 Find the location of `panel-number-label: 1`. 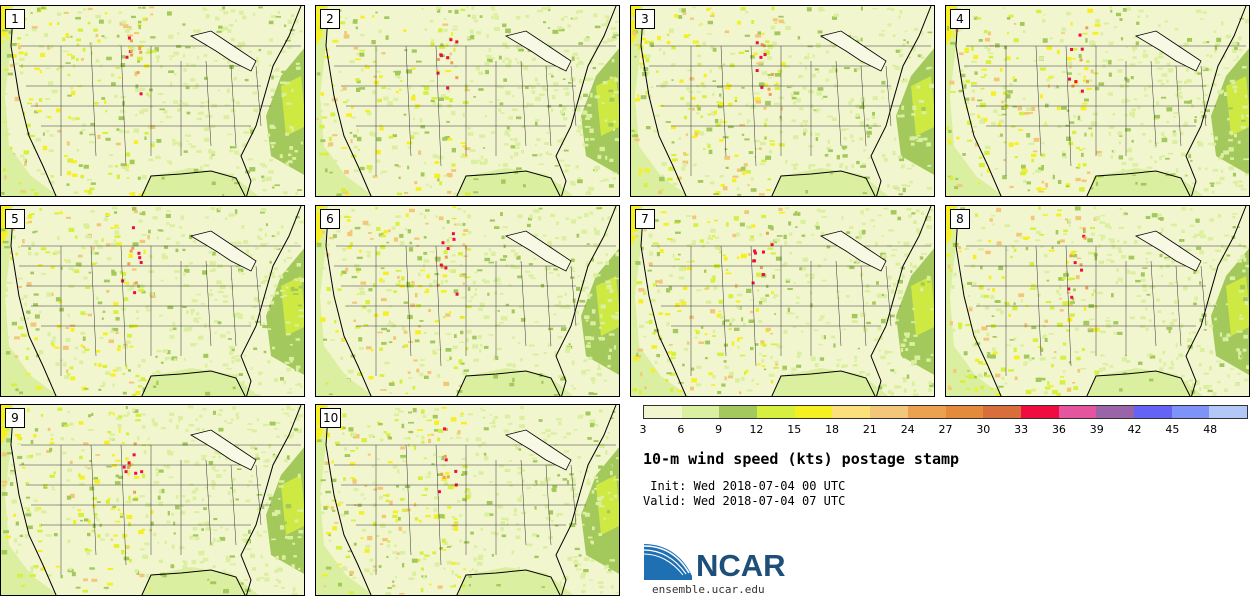

panel-number-label: 1 is located at coordinates (15, 19).